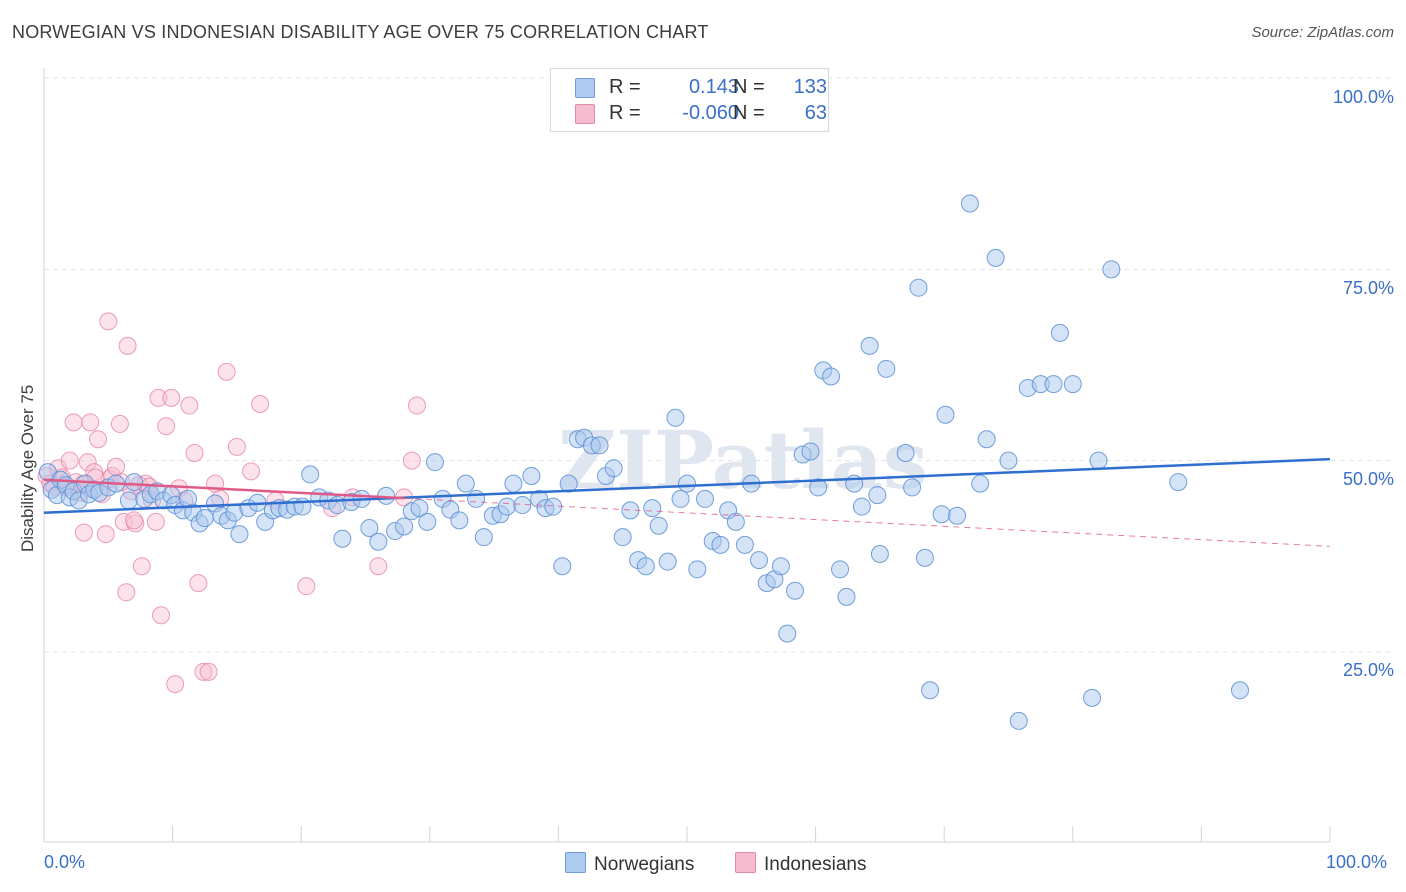 Image resolution: width=1406 pixels, height=892 pixels. I want to click on legend-n-value: 133, so click(810, 87).